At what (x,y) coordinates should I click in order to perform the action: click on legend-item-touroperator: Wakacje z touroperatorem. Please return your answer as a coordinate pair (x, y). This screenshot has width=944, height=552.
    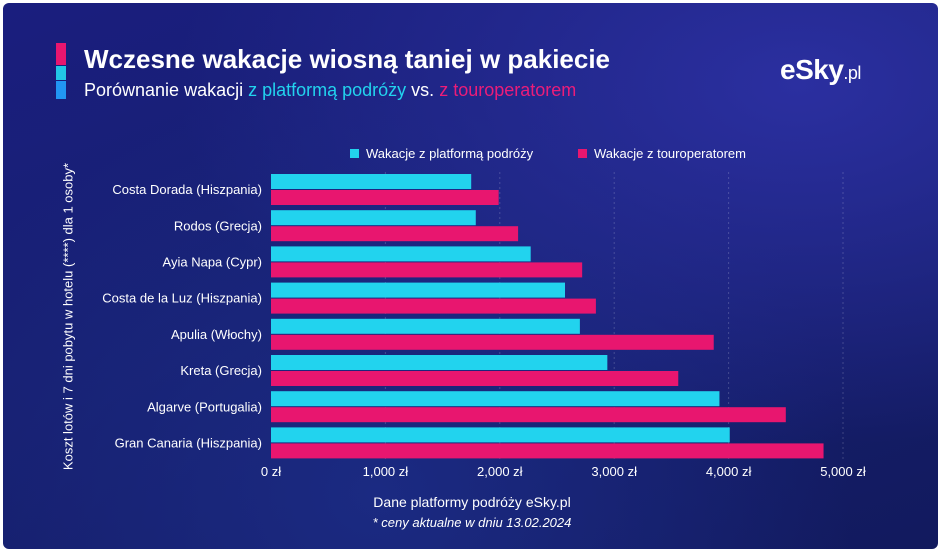
    Looking at the image, I should click on (662, 153).